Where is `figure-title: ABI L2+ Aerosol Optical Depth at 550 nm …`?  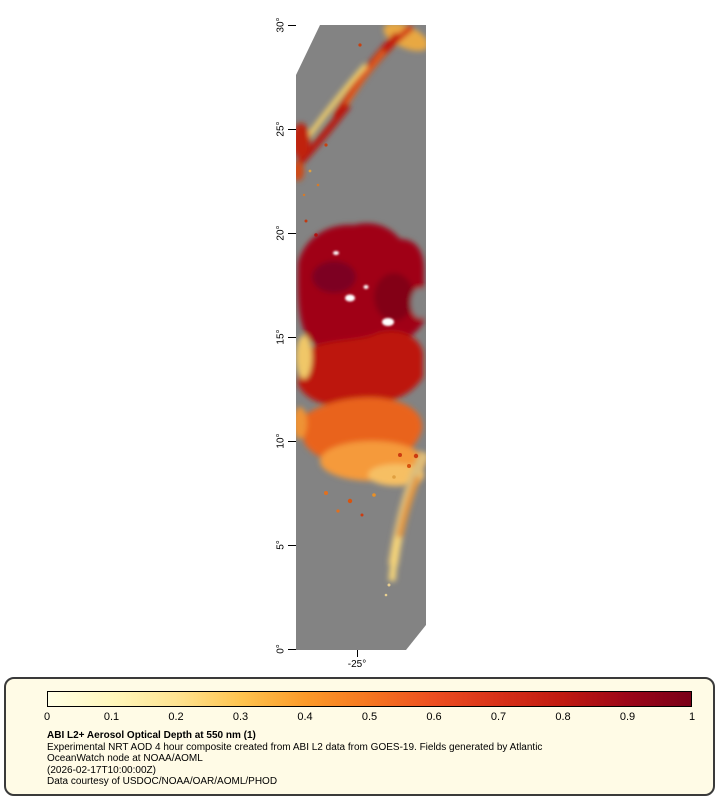
figure-title: ABI L2+ Aerosol Optical Depth at 550 nm … is located at coordinates (151, 735).